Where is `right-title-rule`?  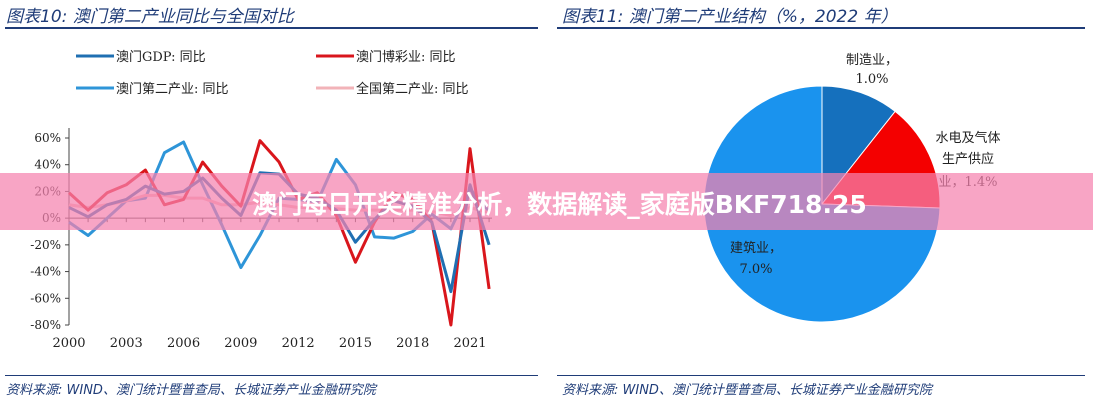 right-title-rule is located at coordinates (821, 28).